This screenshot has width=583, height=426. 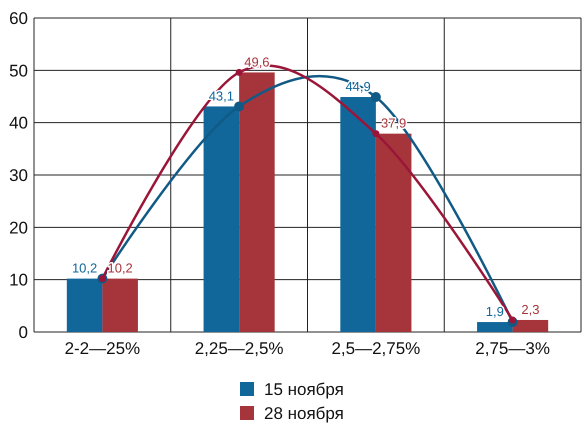 I want to click on y-tick-label: 60, so click(x=18, y=18).